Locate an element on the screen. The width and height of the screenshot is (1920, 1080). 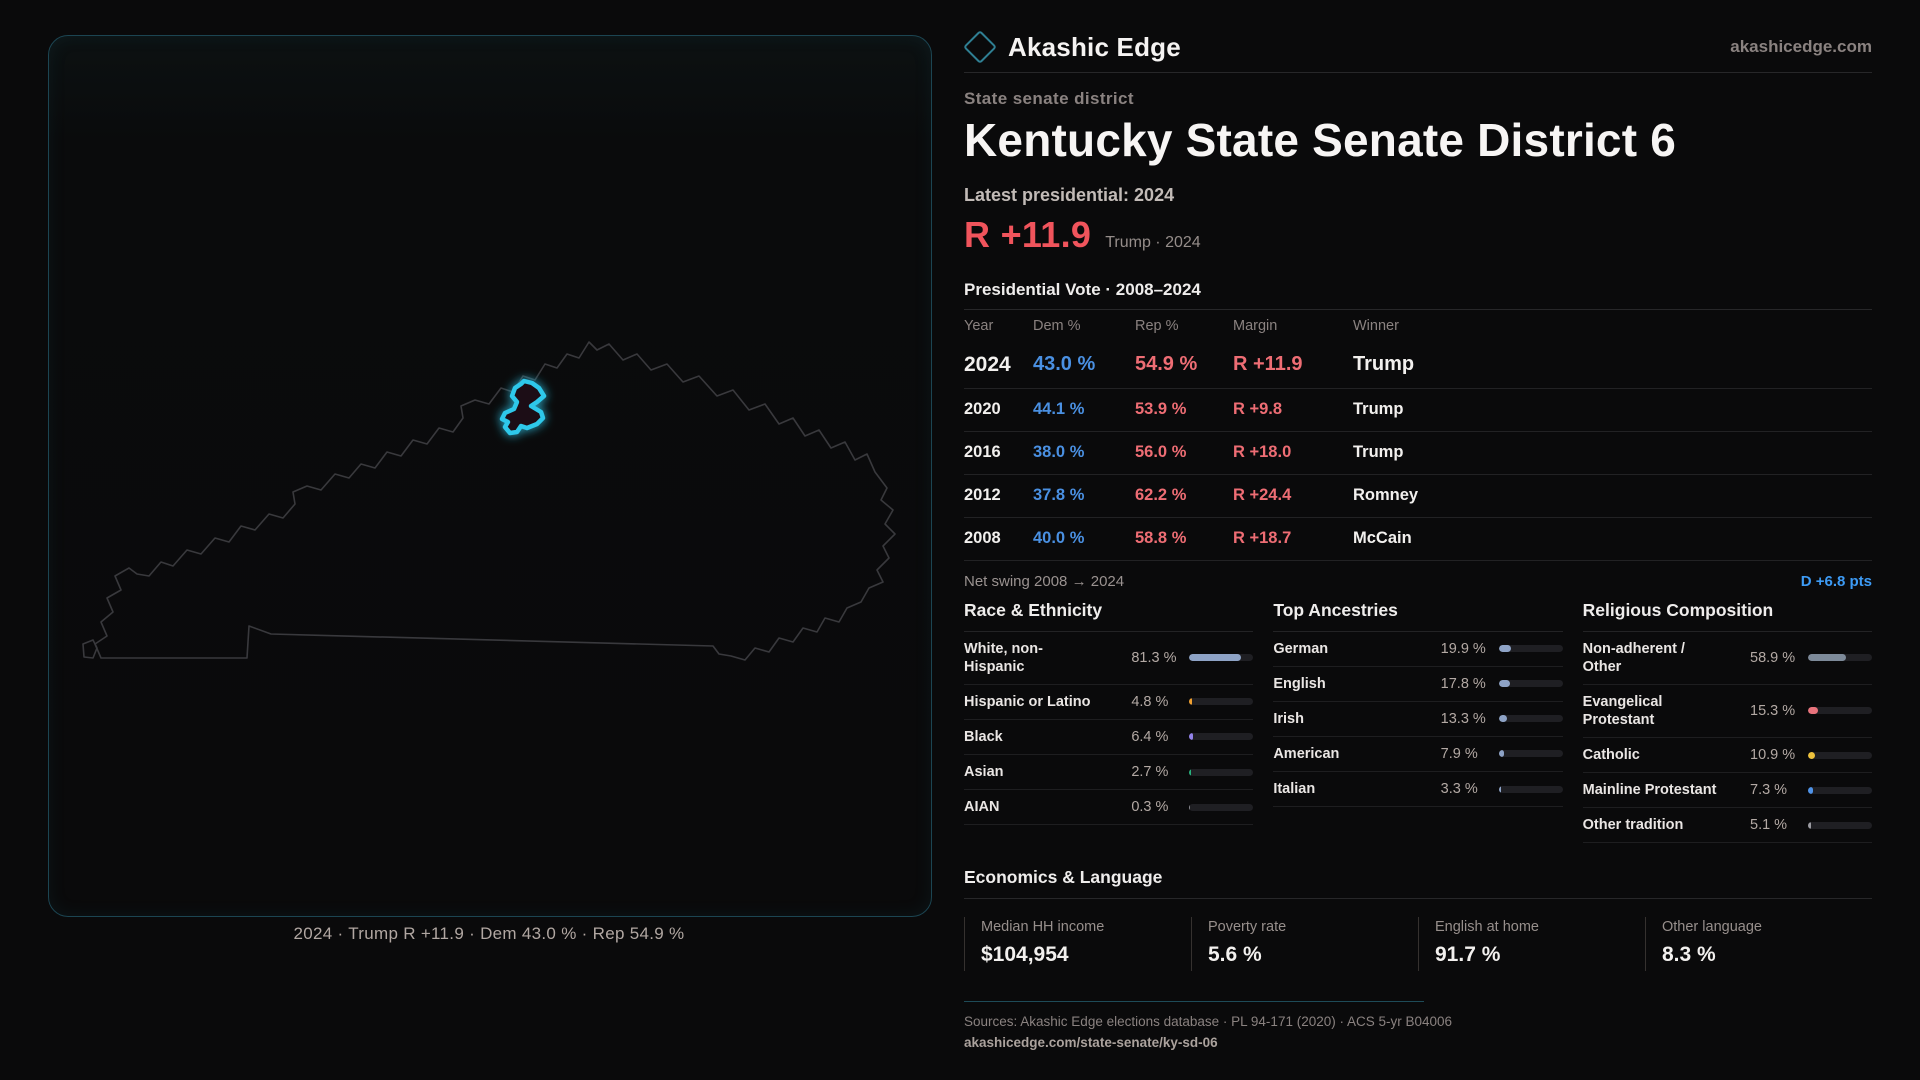
stat-value: 91.7 % is located at coordinates (1468, 955).